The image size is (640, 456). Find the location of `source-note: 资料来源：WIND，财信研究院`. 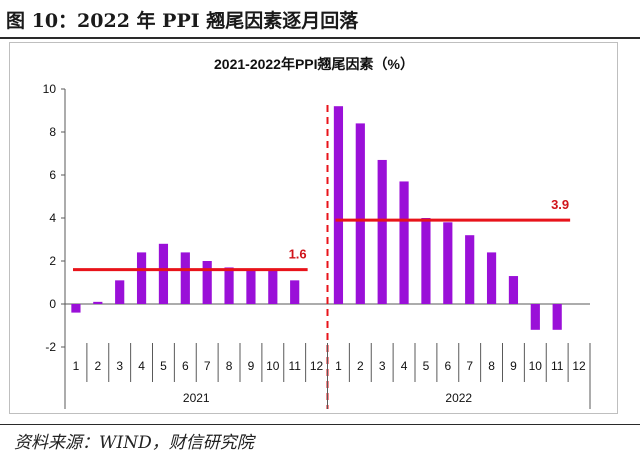

source-note: 资料来源：WIND，财信研究院 is located at coordinates (134, 443).